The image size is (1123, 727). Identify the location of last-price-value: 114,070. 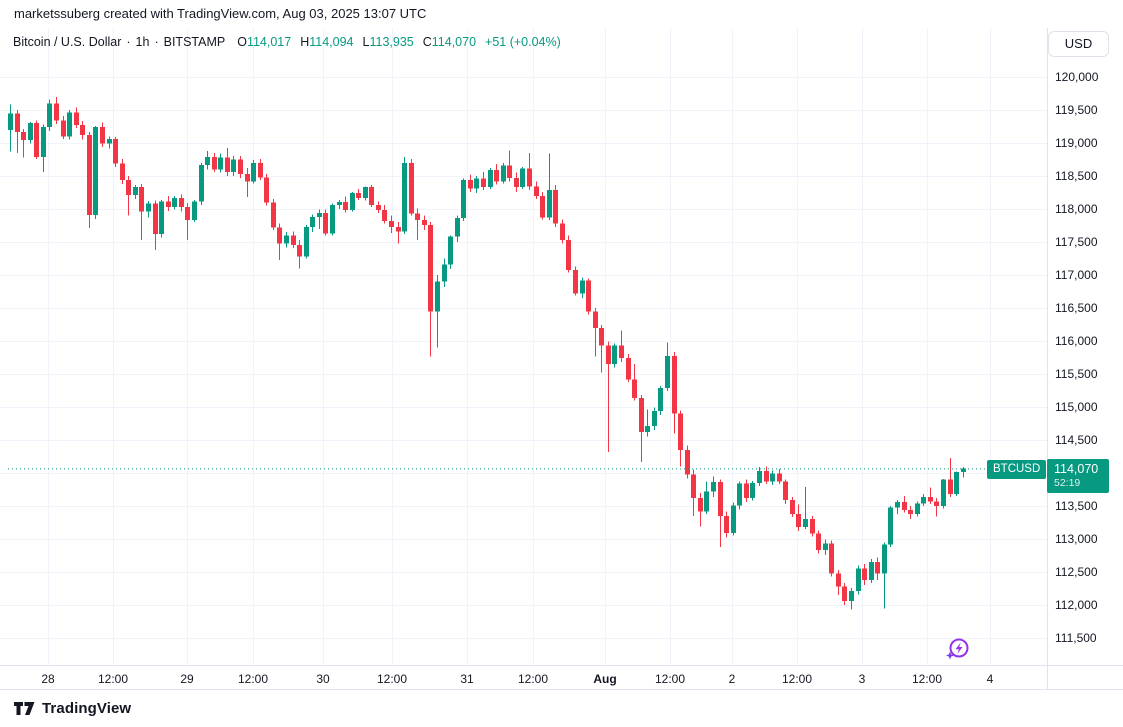
(1076, 469).